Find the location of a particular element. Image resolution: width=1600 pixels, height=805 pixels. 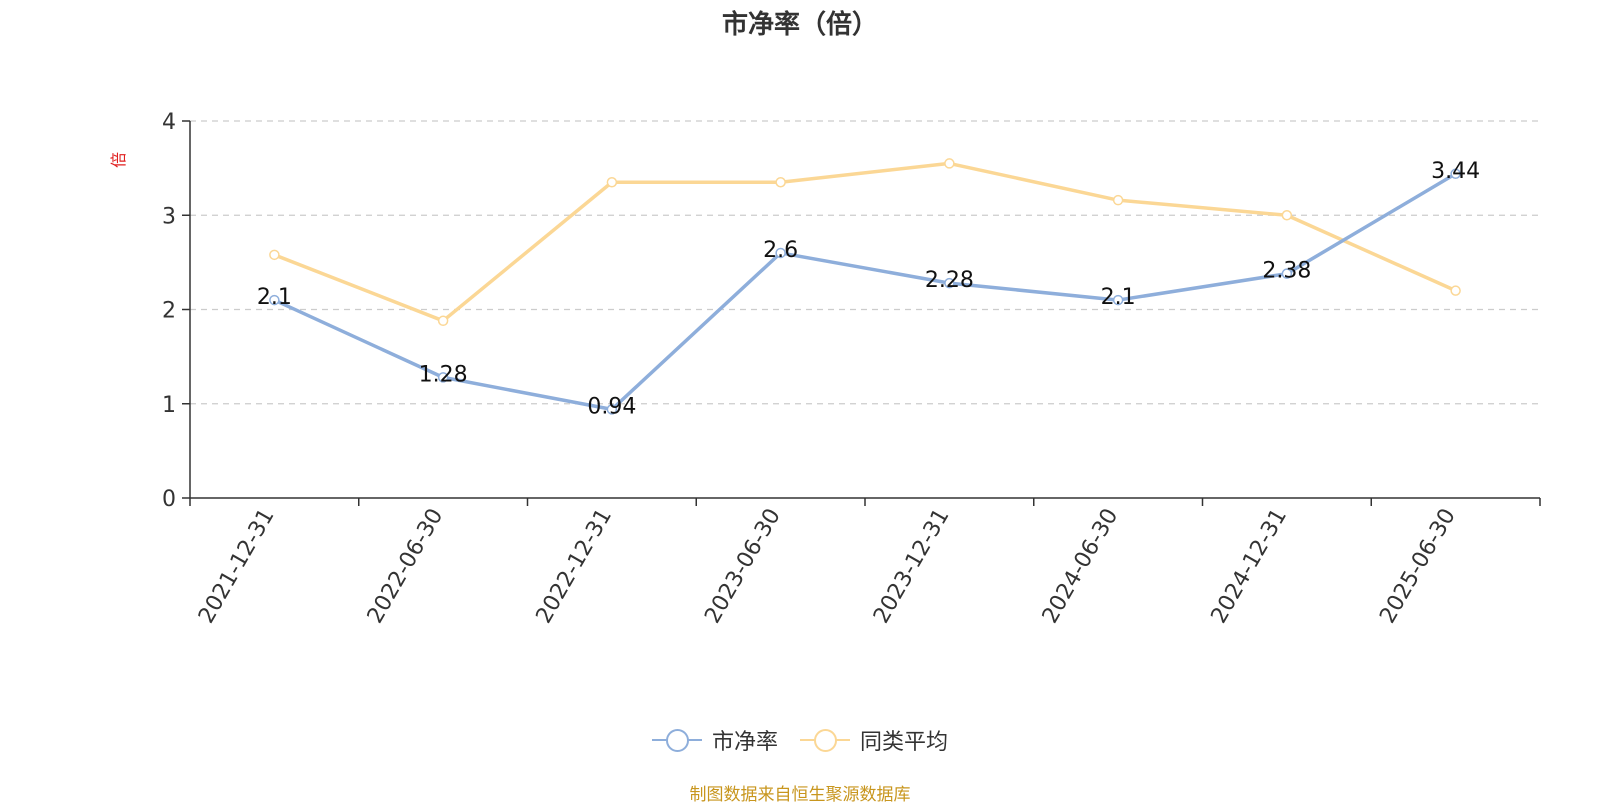

y-tick-label: 2 is located at coordinates (169, 311).